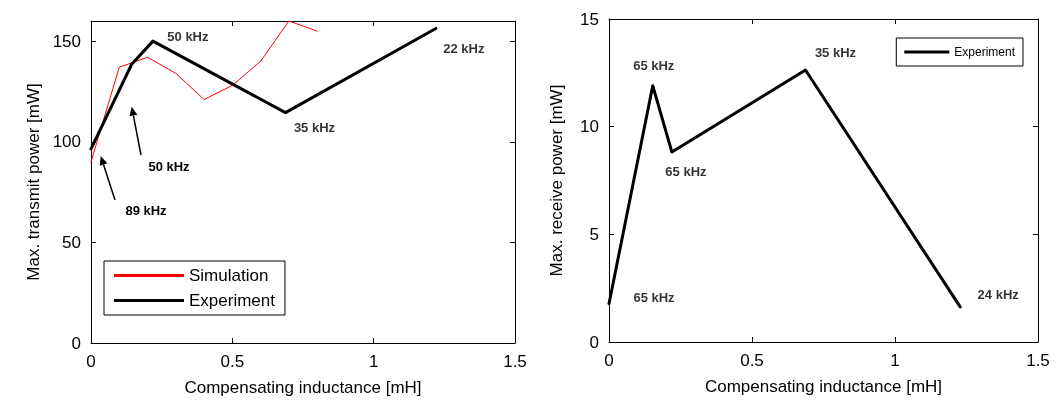  Describe the element at coordinates (146, 210) in the screenshot. I see `annotation: 89 kHz` at that location.